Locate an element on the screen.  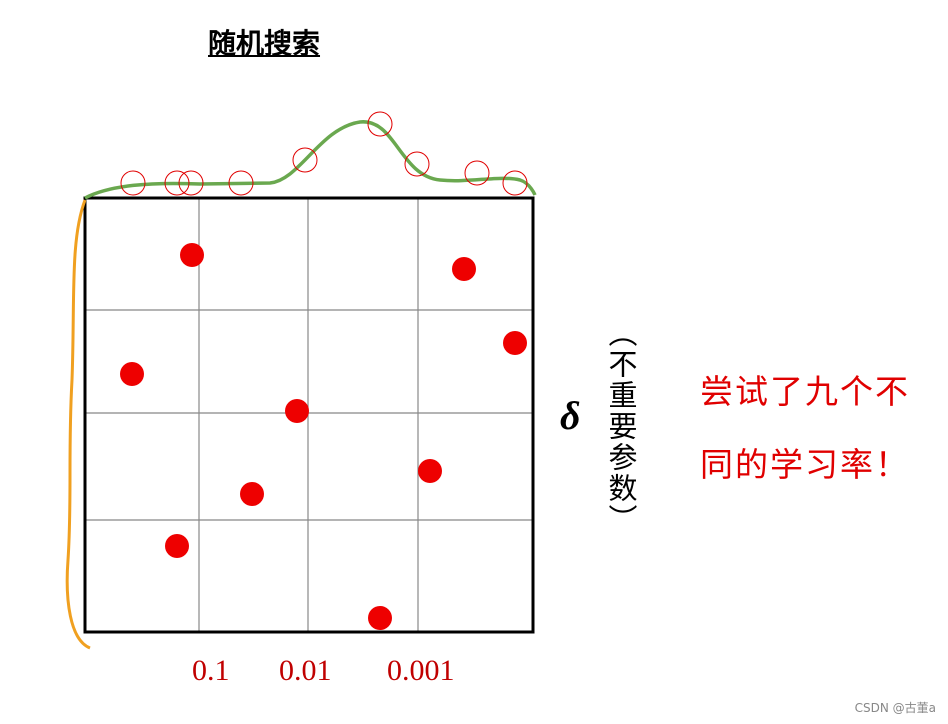
top-curve is located at coordinates (310, 160).